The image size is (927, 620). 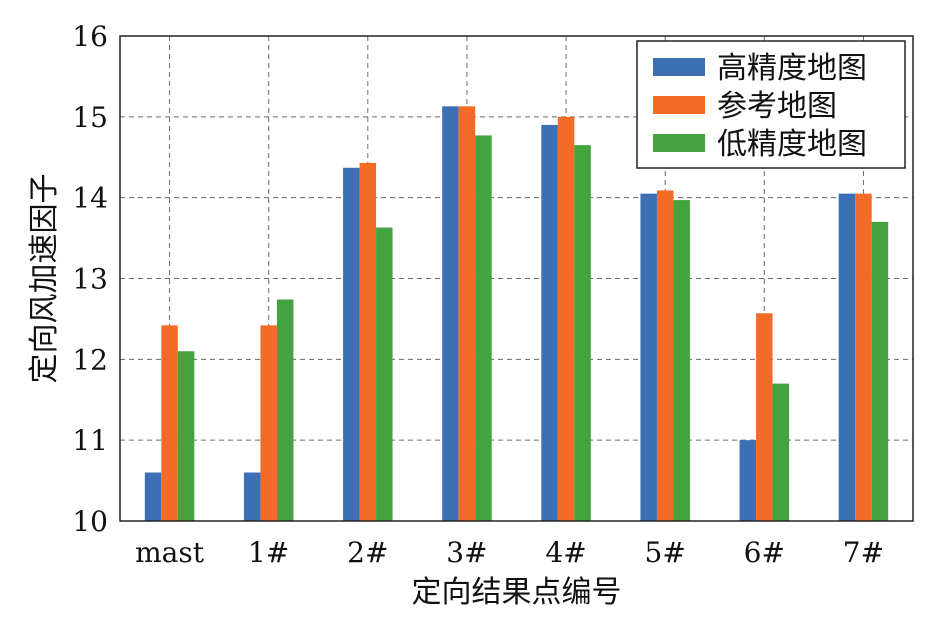 I want to click on x-tick-label: 7#, so click(x=863, y=552).